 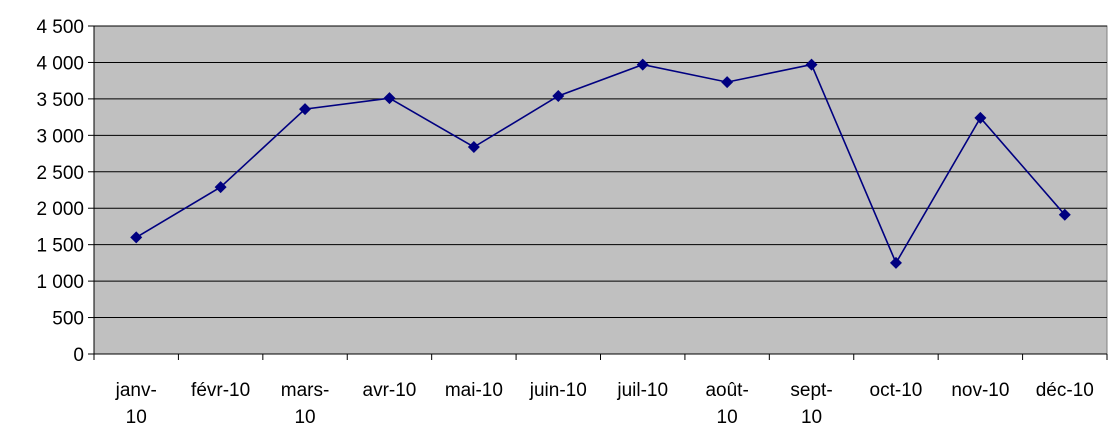 What do you see at coordinates (390, 390) in the screenshot?
I see `x-tick-label: avr-10` at bounding box center [390, 390].